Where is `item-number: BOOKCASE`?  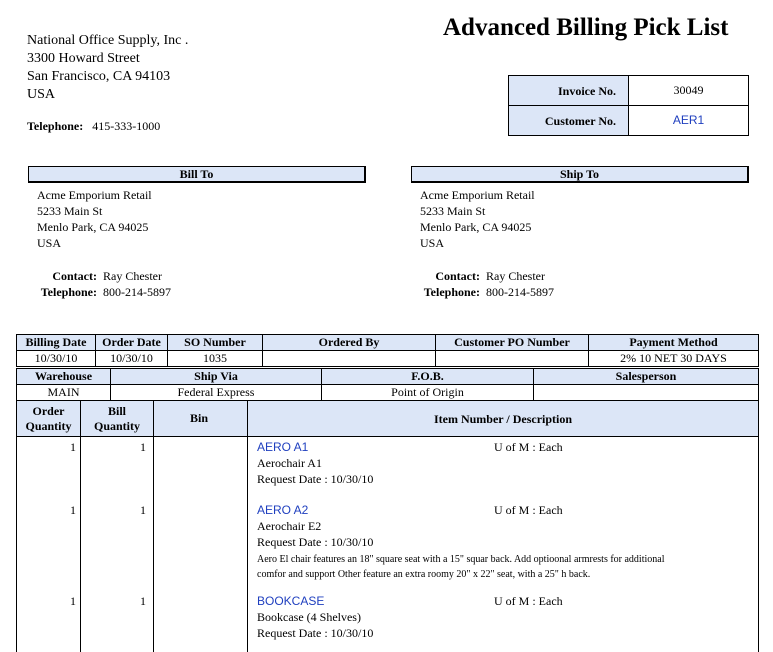
item-number: BOOKCASE is located at coordinates (291, 601).